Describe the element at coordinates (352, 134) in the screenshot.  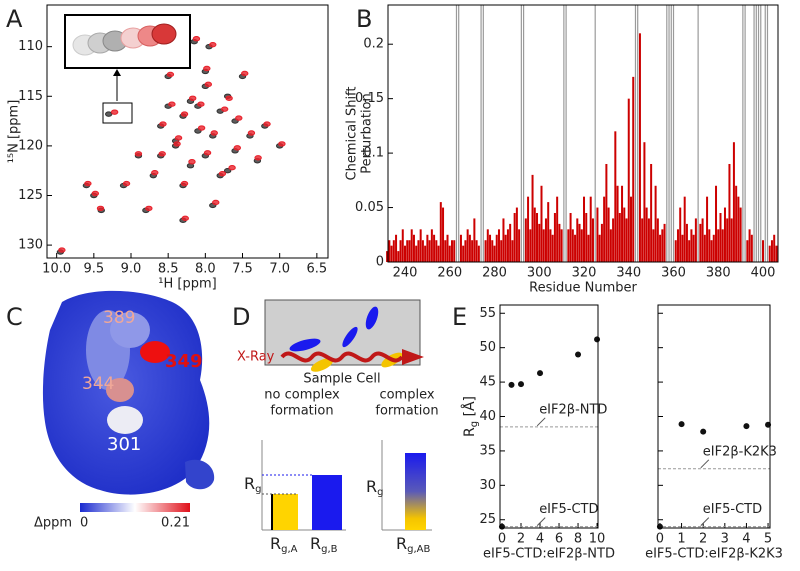
I see `y-axis-label: Chemical Shift` at that location.